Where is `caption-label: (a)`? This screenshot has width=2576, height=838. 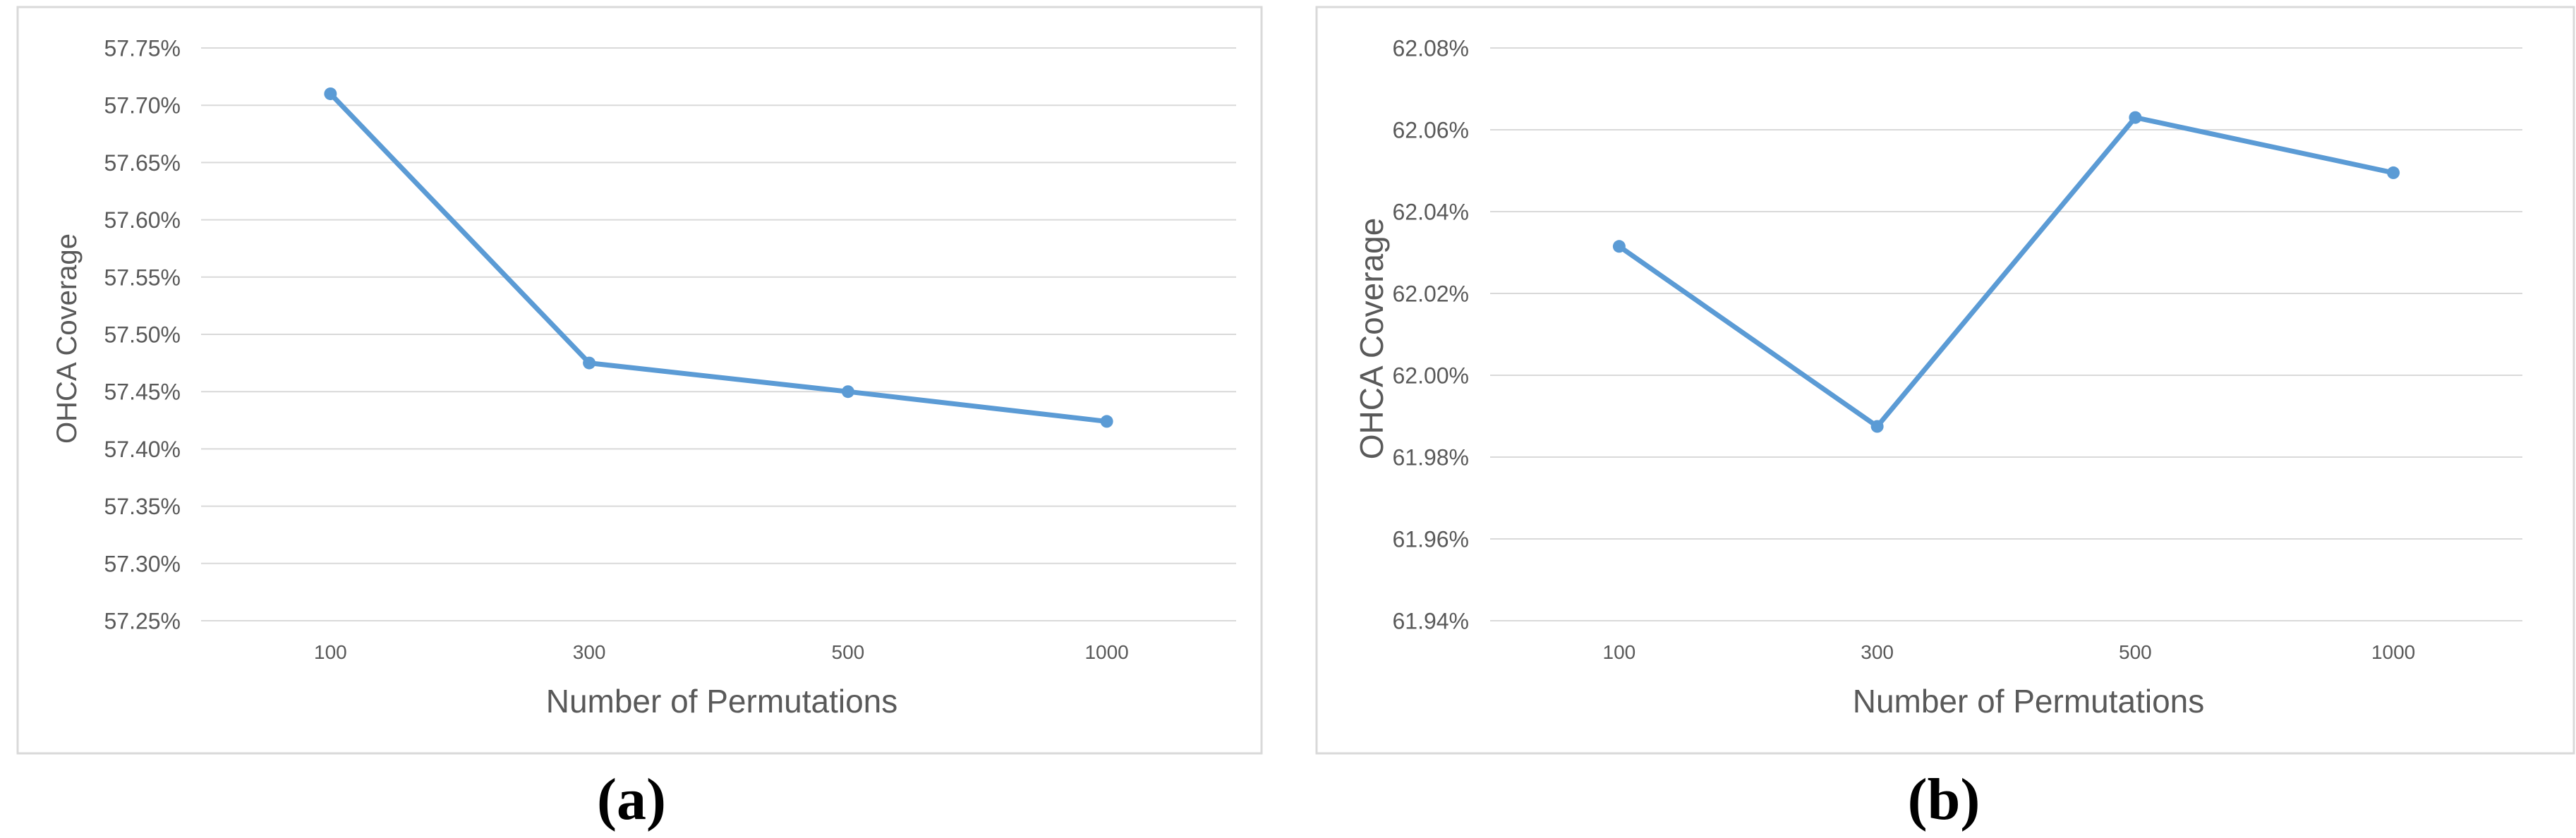
caption-label: (a) is located at coordinates (632, 799).